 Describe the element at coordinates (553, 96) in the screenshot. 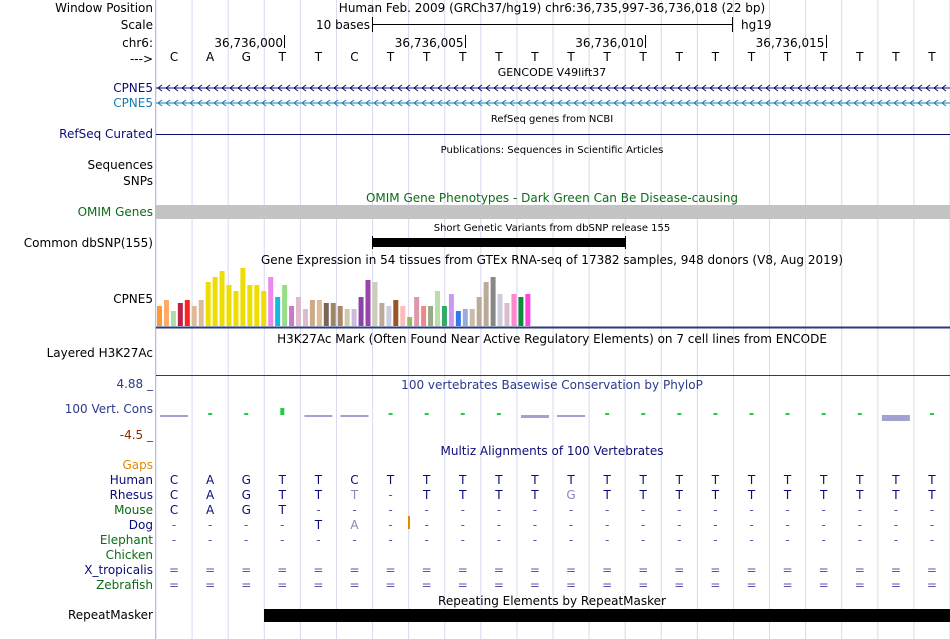

I see `gencode-transcripts` at that location.